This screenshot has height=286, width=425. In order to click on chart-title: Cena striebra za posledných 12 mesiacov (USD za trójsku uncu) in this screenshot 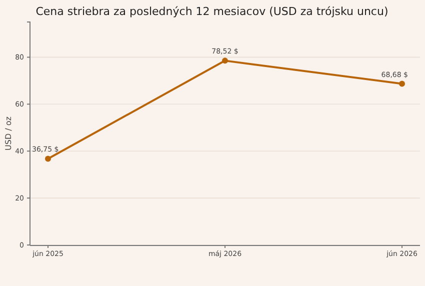, I will do `click(212, 11)`.